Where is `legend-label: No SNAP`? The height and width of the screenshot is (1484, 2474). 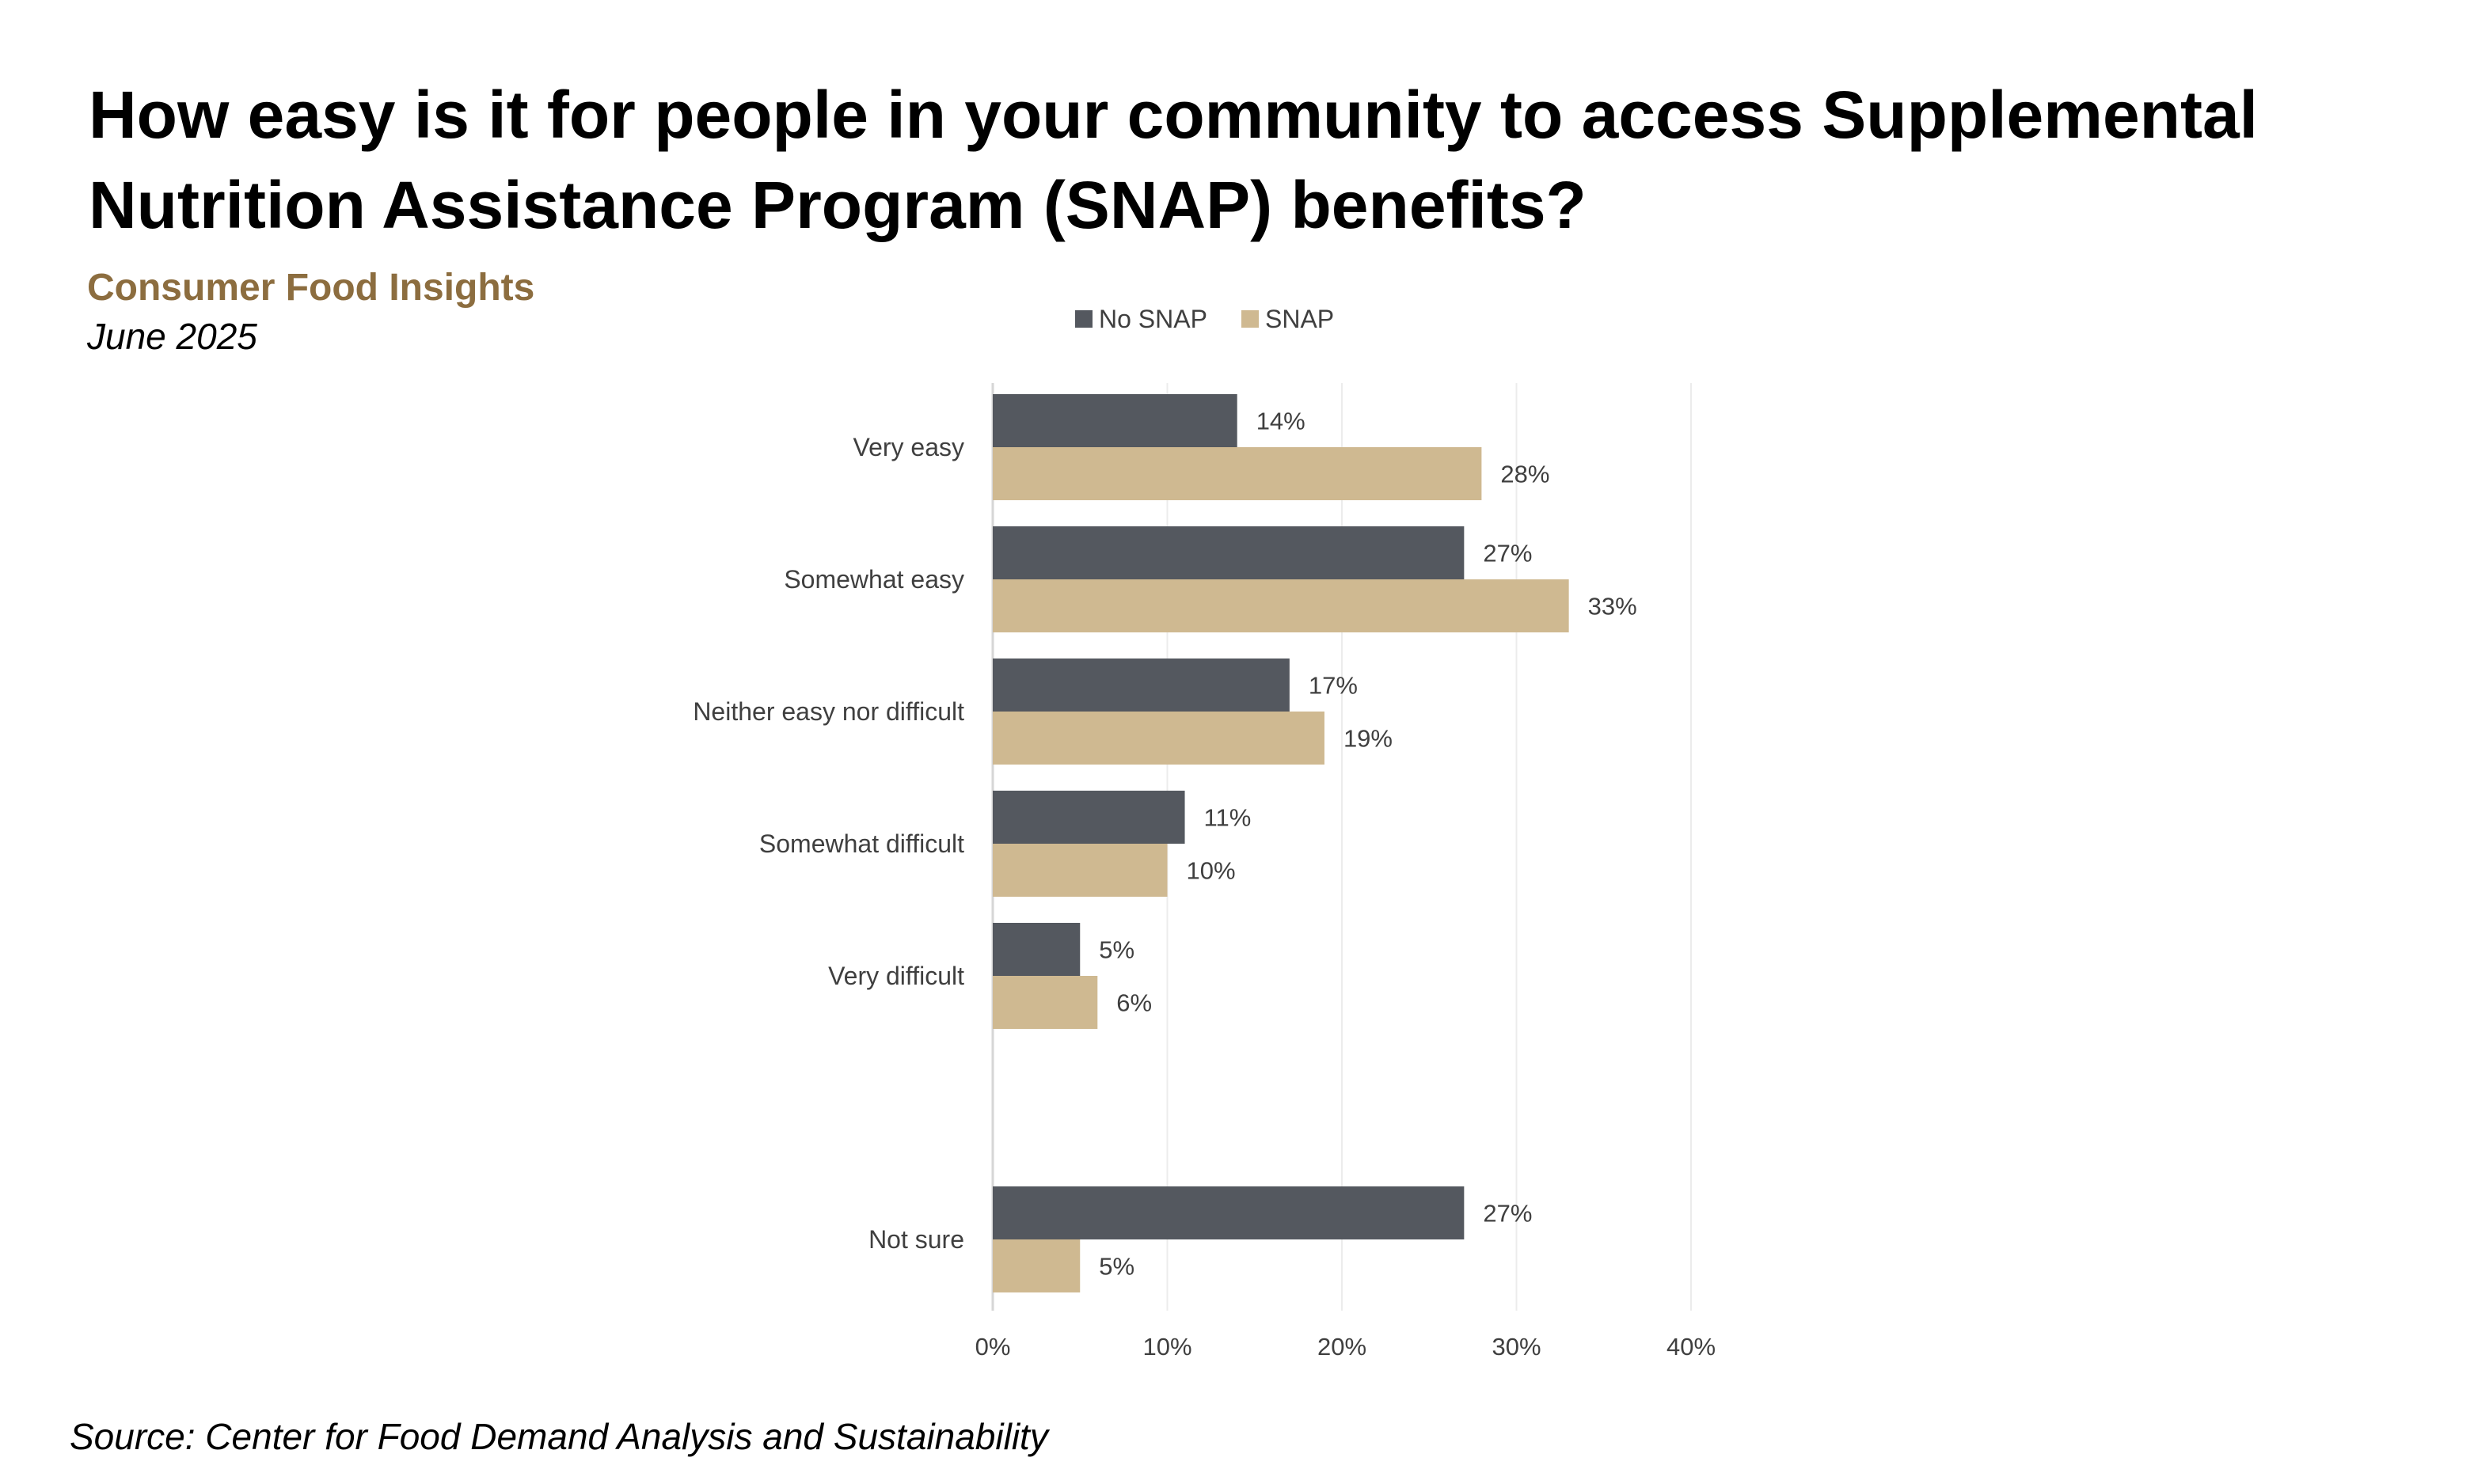 legend-label: No SNAP is located at coordinates (1153, 319).